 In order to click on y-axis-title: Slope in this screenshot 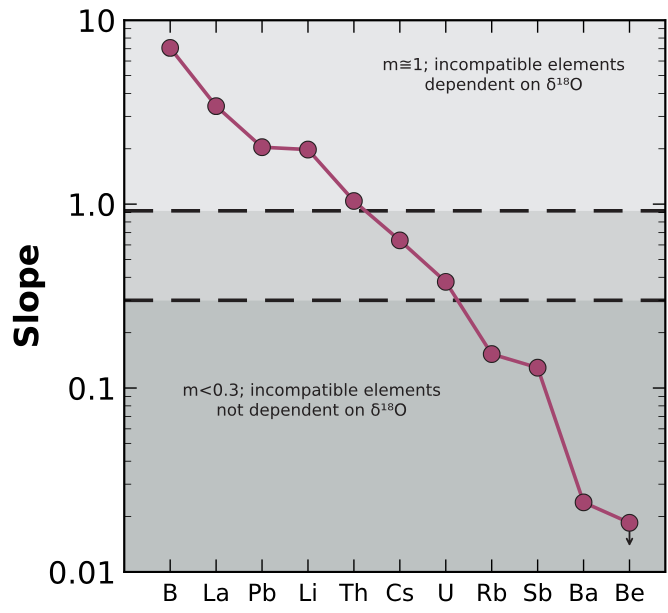, I will do `click(29, 295)`.